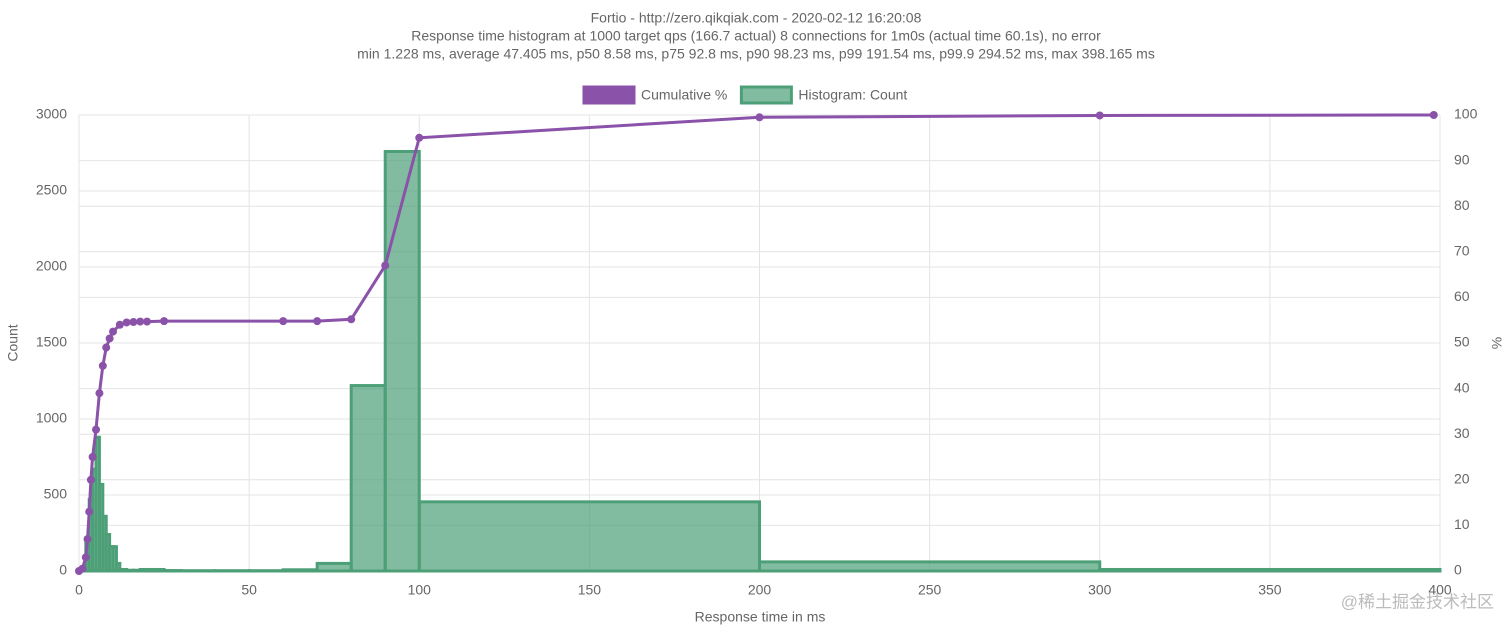  Describe the element at coordinates (13, 342) in the screenshot. I see `y-axis-label: Count` at that location.